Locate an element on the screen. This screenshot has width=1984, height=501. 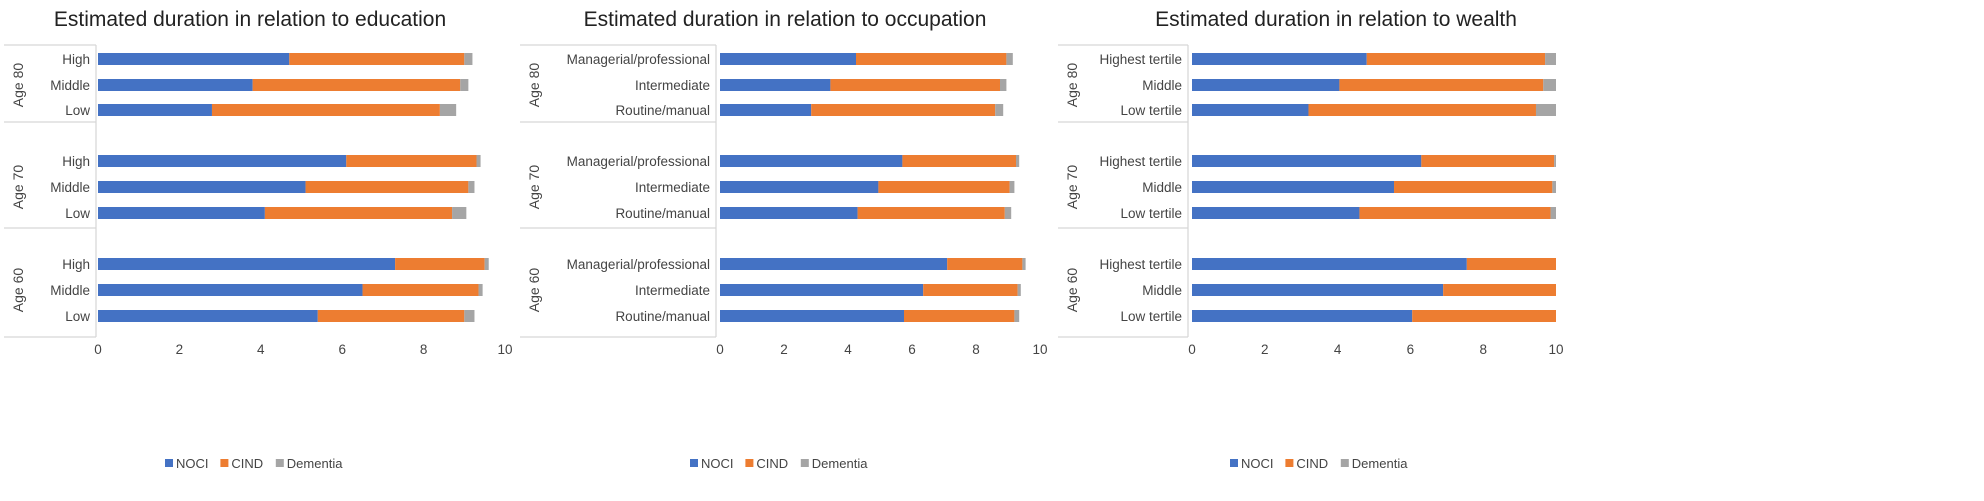
category-label: Low is located at coordinates (77, 110).